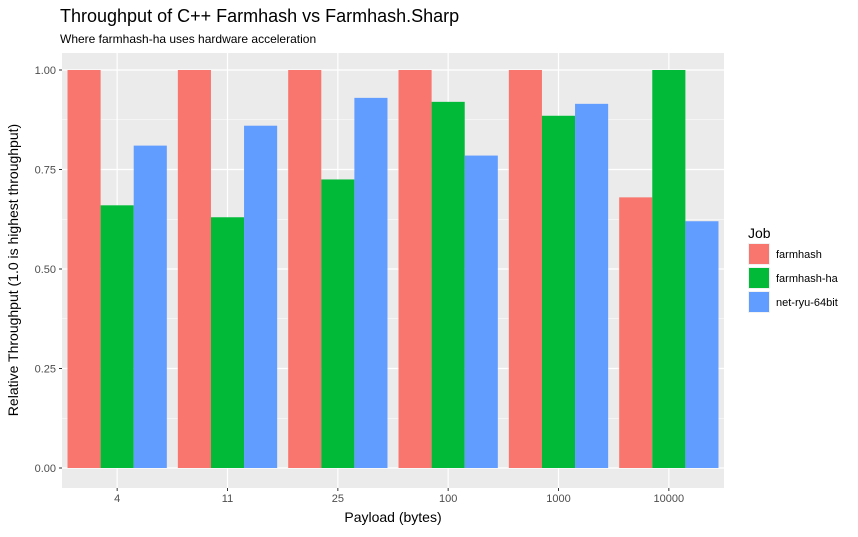 Image resolution: width=858 pixels, height=537 pixels. Describe the element at coordinates (45, 171) in the screenshot. I see `y-tick-label: 0.75` at that location.